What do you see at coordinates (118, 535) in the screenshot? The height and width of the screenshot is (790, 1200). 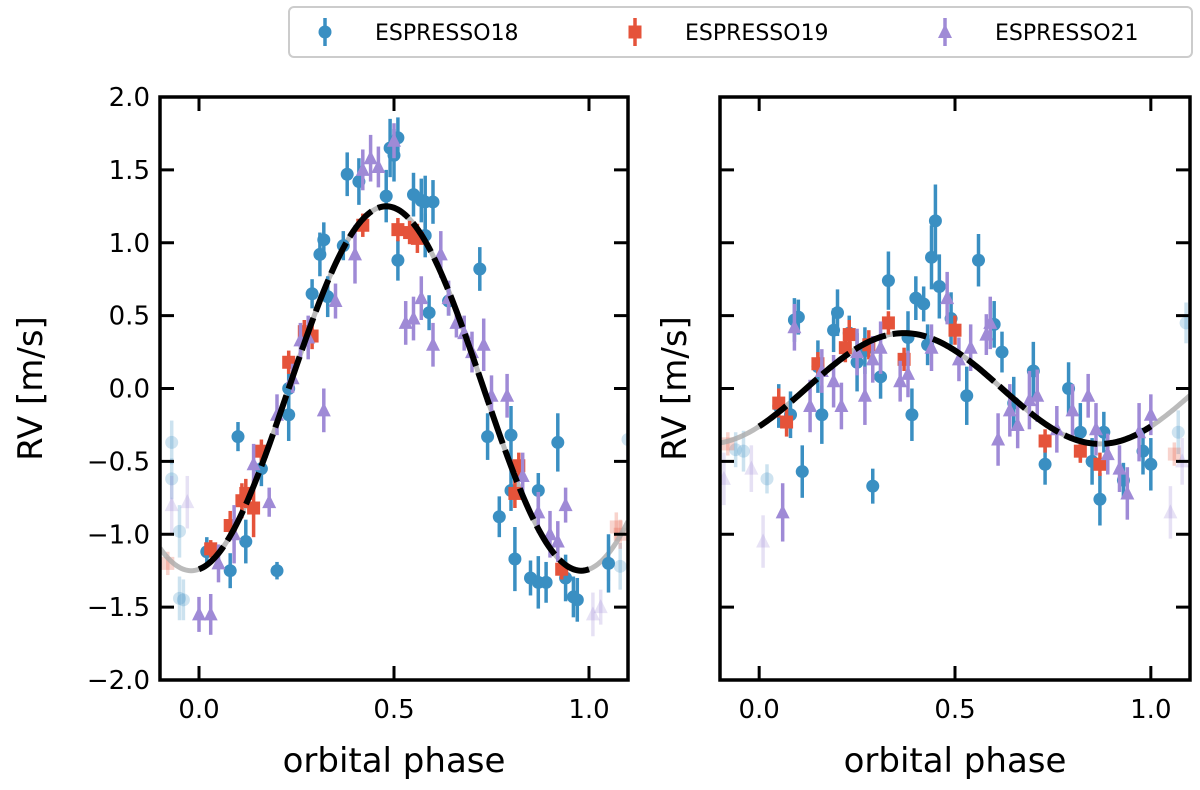 I see `y-tick-label: −1.0` at bounding box center [118, 535].